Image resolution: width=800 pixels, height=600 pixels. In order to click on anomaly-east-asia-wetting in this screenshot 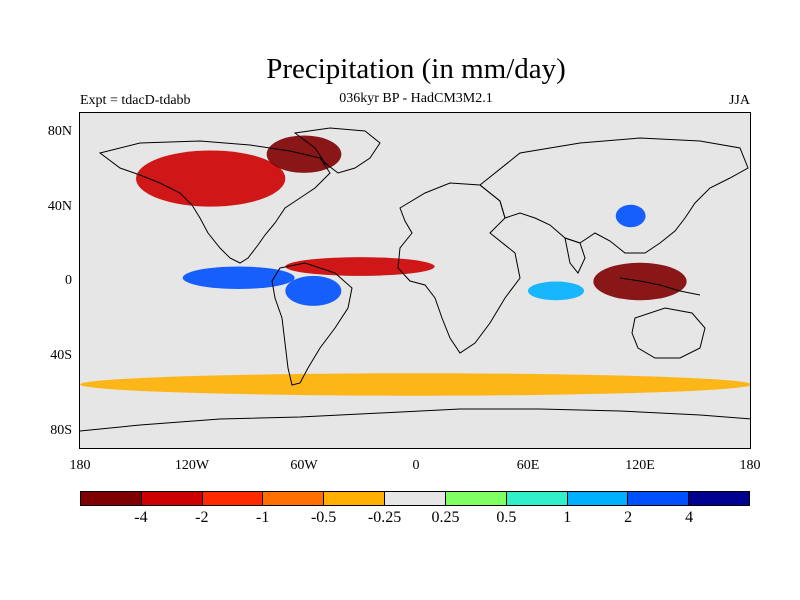, I will do `click(630, 216)`.